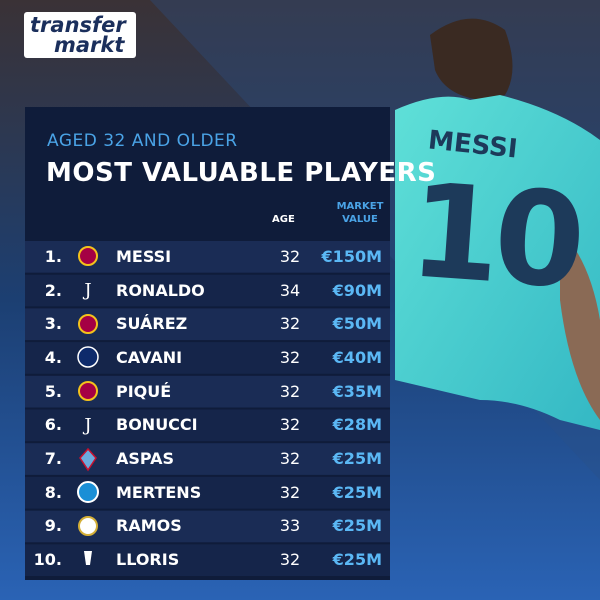 The image size is (600, 600). I want to click on cell-age: 33, so click(290, 526).